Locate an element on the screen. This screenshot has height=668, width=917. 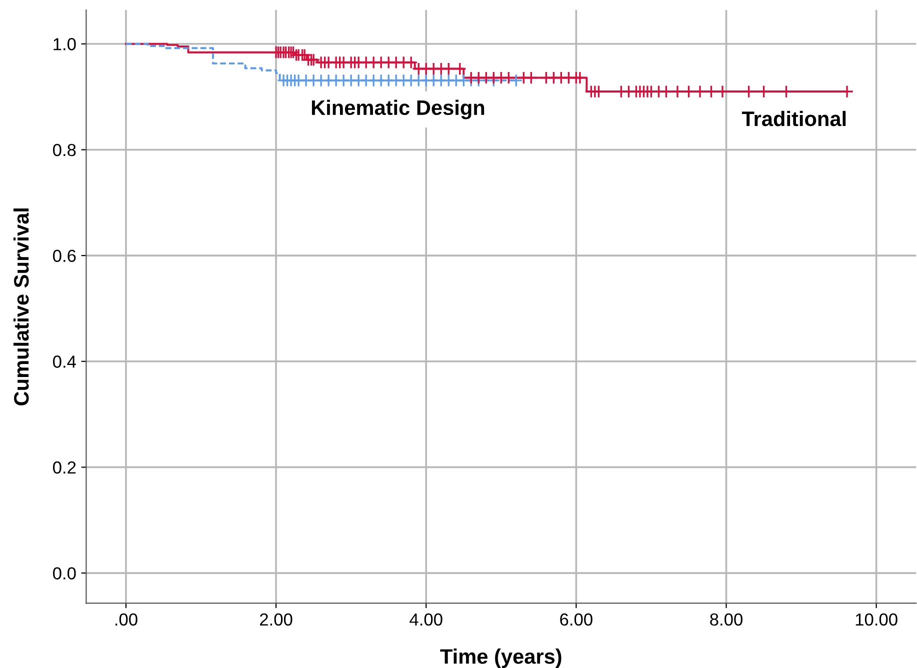
x-tick-label: 8.00 is located at coordinates (726, 619).